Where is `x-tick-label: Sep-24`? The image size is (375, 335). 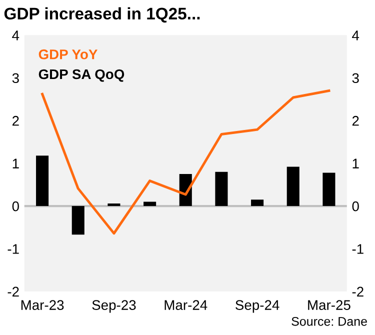
x-tick-label: Sep-24 is located at coordinates (258, 306).